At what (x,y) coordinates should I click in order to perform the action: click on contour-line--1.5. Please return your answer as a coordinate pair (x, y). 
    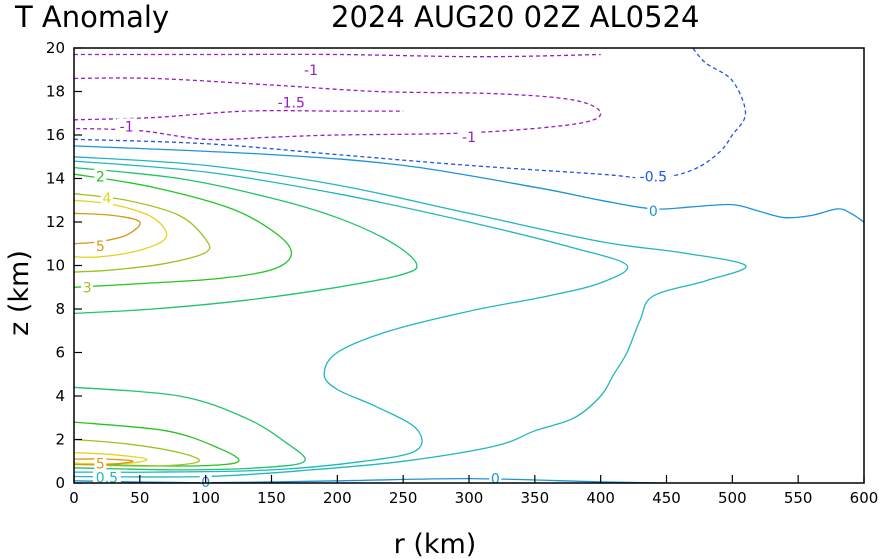
    Looking at the image, I should click on (238, 115).